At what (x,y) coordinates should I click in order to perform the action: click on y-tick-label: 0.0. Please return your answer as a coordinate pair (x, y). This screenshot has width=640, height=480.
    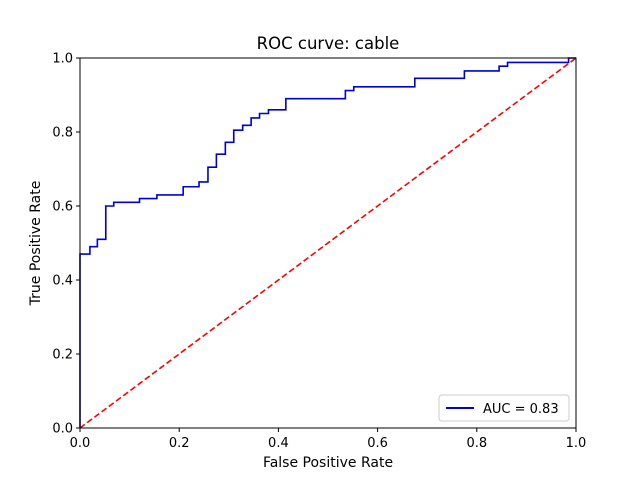
    Looking at the image, I should click on (62, 429).